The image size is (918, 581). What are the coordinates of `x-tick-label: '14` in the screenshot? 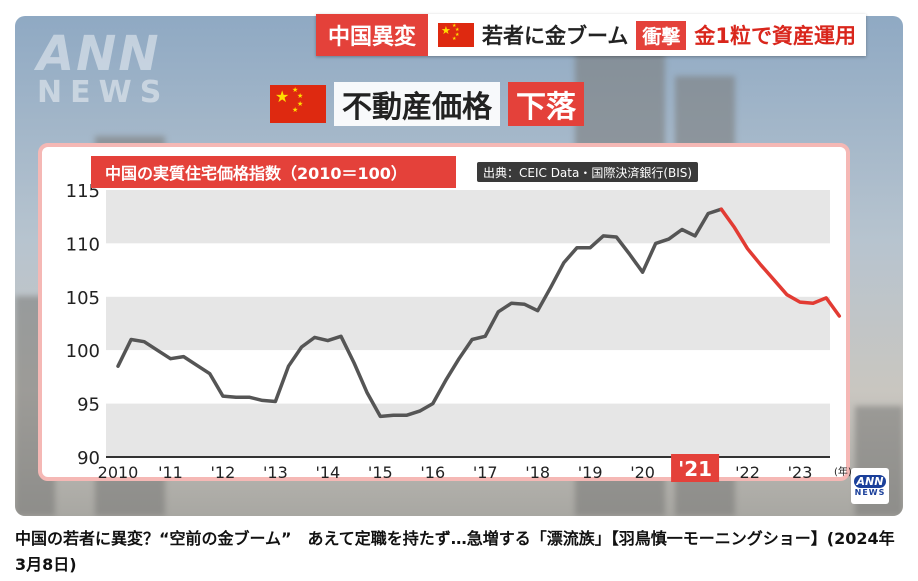 It's located at (327, 472).